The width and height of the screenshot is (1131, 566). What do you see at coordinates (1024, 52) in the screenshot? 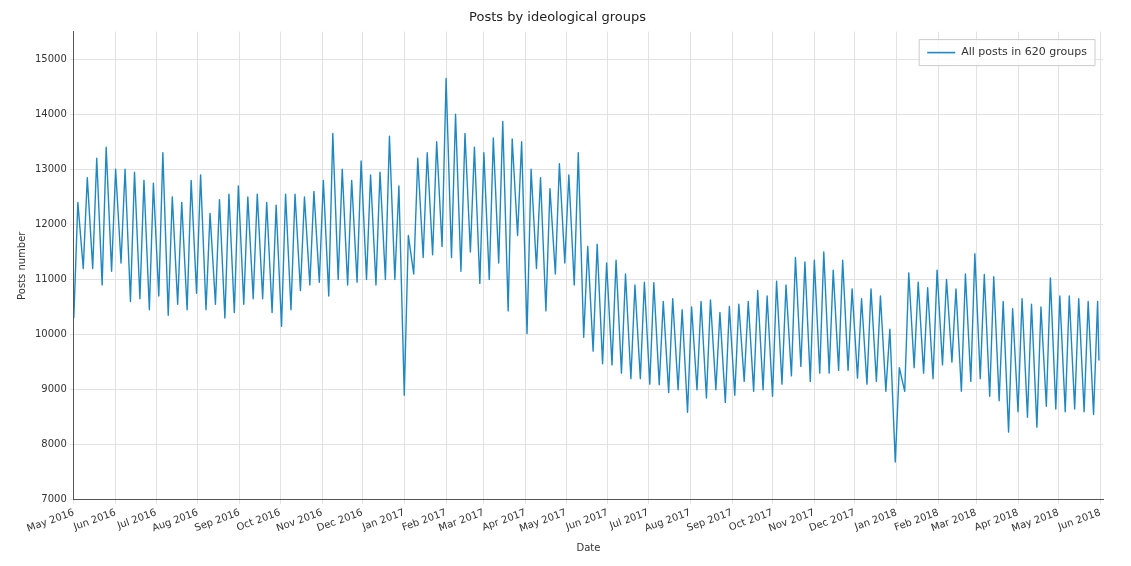
I see `legend-label: All posts in 620 groups` at bounding box center [1024, 52].